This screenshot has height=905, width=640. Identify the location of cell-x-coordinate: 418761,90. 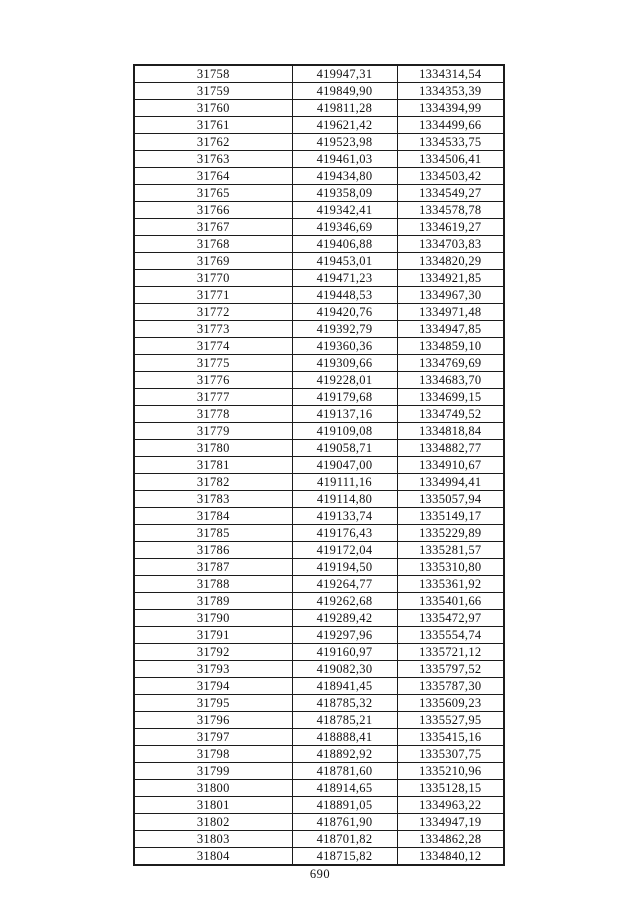
(344, 822).